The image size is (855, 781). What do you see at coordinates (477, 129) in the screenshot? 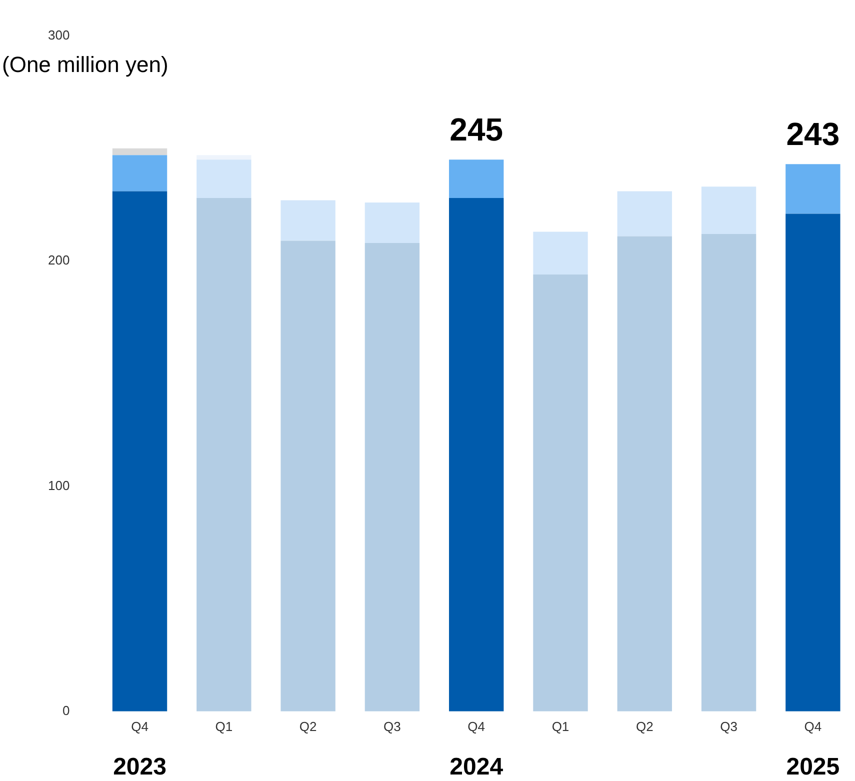
I see `total-label: 245` at bounding box center [477, 129].